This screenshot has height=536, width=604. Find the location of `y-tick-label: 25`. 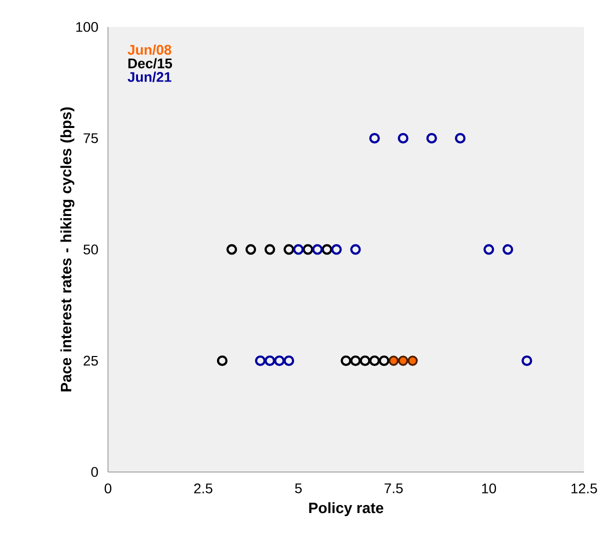

y-tick-label: 25 is located at coordinates (91, 361).